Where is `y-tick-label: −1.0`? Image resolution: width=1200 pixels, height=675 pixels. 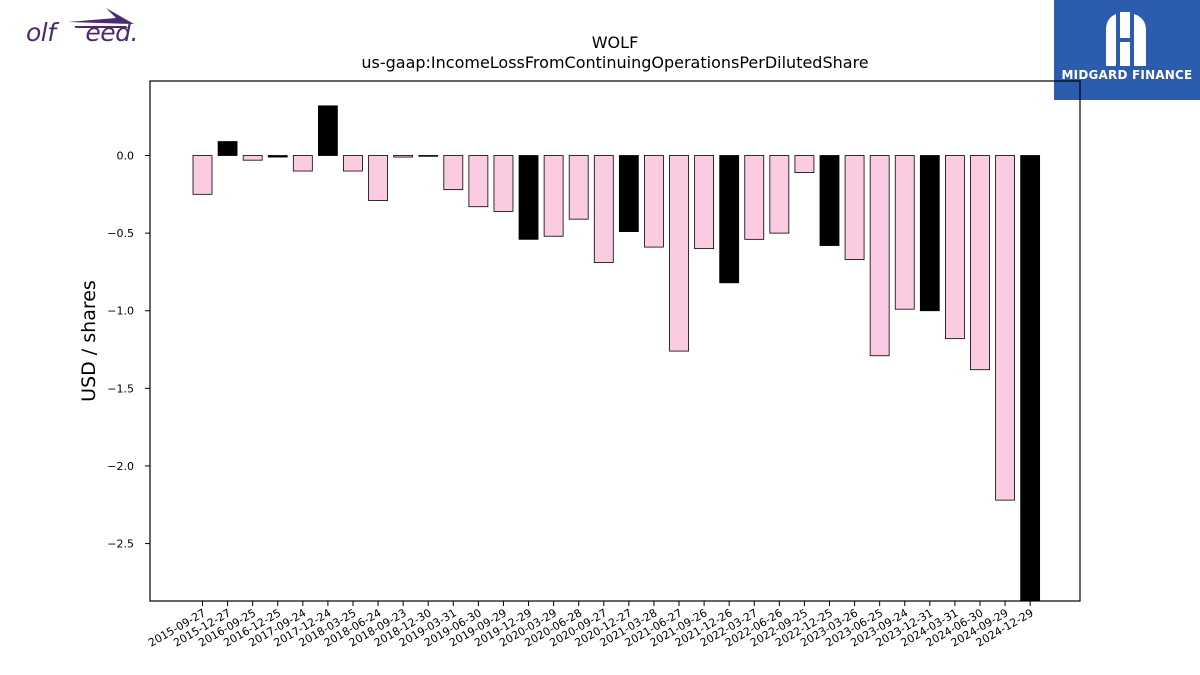
y-tick-label: −1.0 is located at coordinates (120, 311).